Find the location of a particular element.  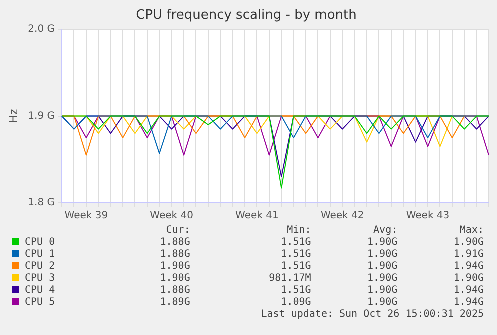

text: Avg: is located at coordinates (385, 231).